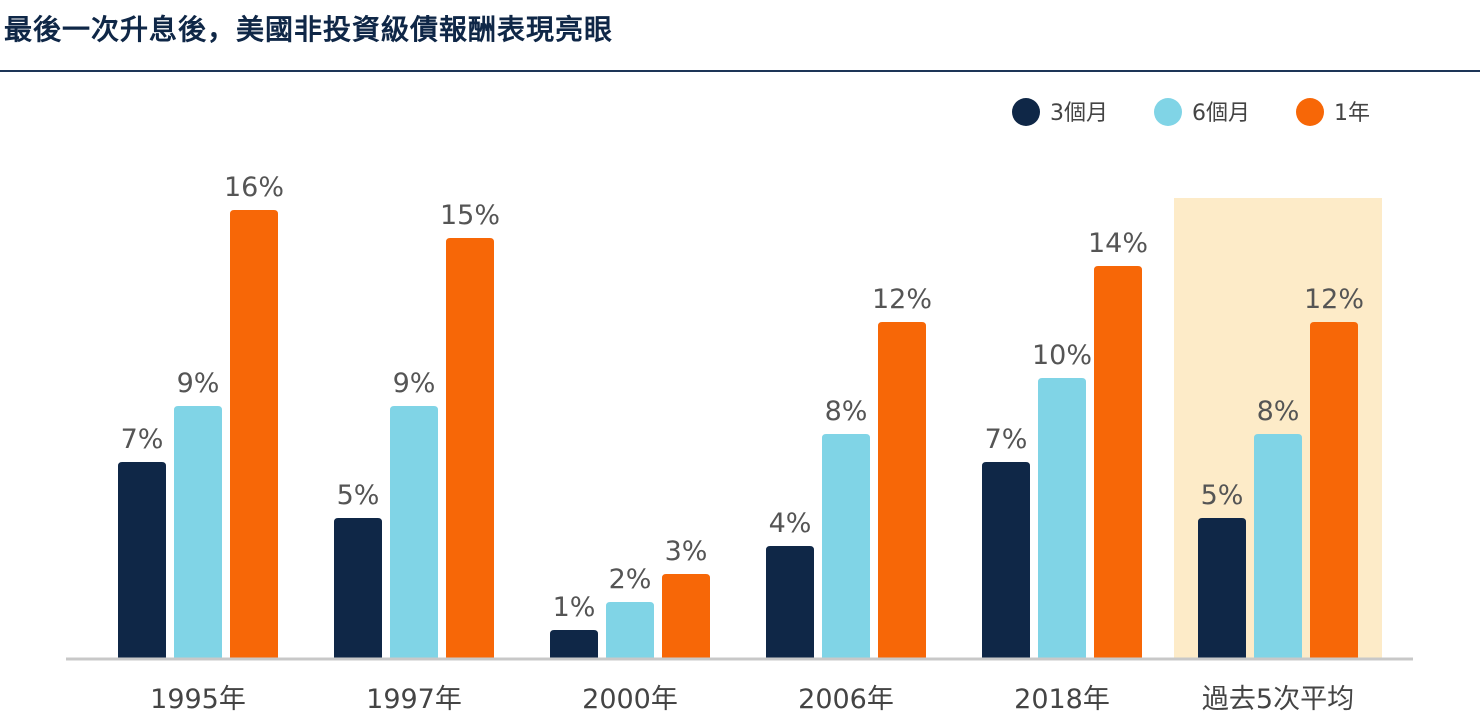 The image size is (1480, 720). Describe the element at coordinates (1278, 411) in the screenshot. I see `value-label-5-series-1: 8%` at that location.